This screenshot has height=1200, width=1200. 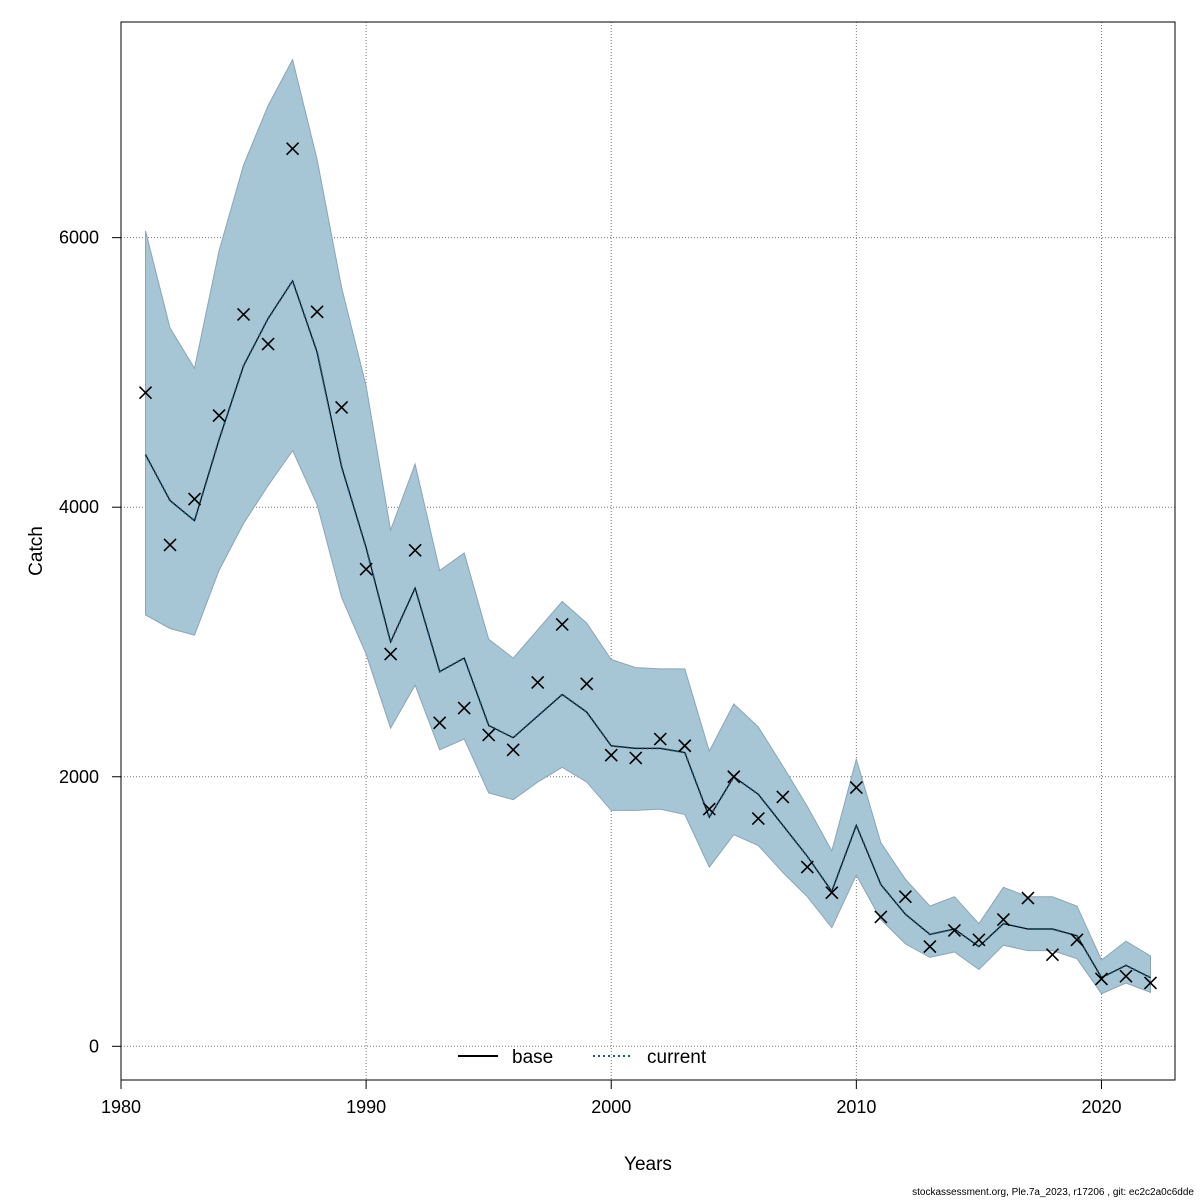 I want to click on observed-point-2013, so click(x=930, y=947).